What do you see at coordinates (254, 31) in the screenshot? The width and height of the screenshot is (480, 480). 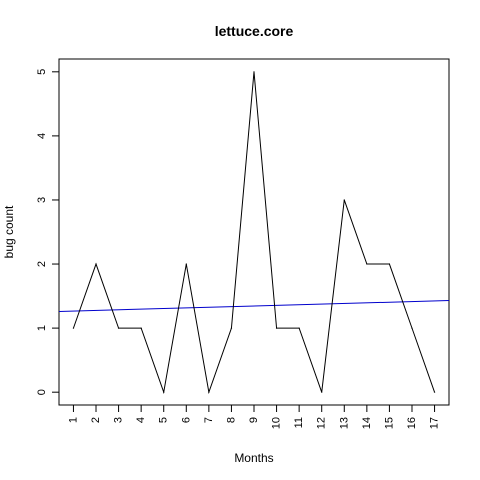 I see `chart-title: lettuce.core` at bounding box center [254, 31].